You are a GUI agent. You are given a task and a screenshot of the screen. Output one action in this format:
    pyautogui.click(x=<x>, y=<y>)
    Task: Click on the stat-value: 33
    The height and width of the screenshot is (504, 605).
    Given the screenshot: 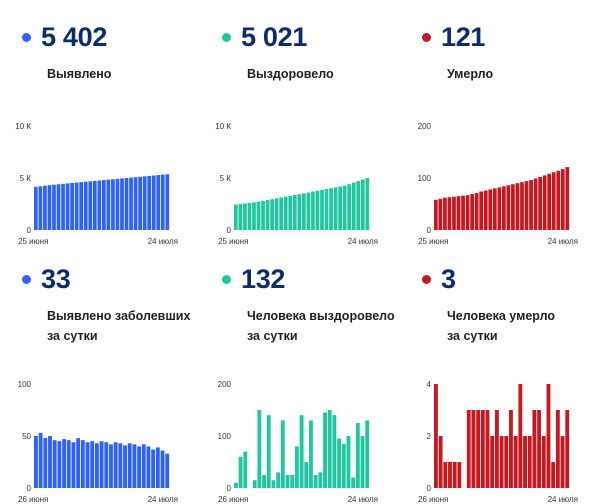 What is the action you would take?
    pyautogui.click(x=56, y=278)
    